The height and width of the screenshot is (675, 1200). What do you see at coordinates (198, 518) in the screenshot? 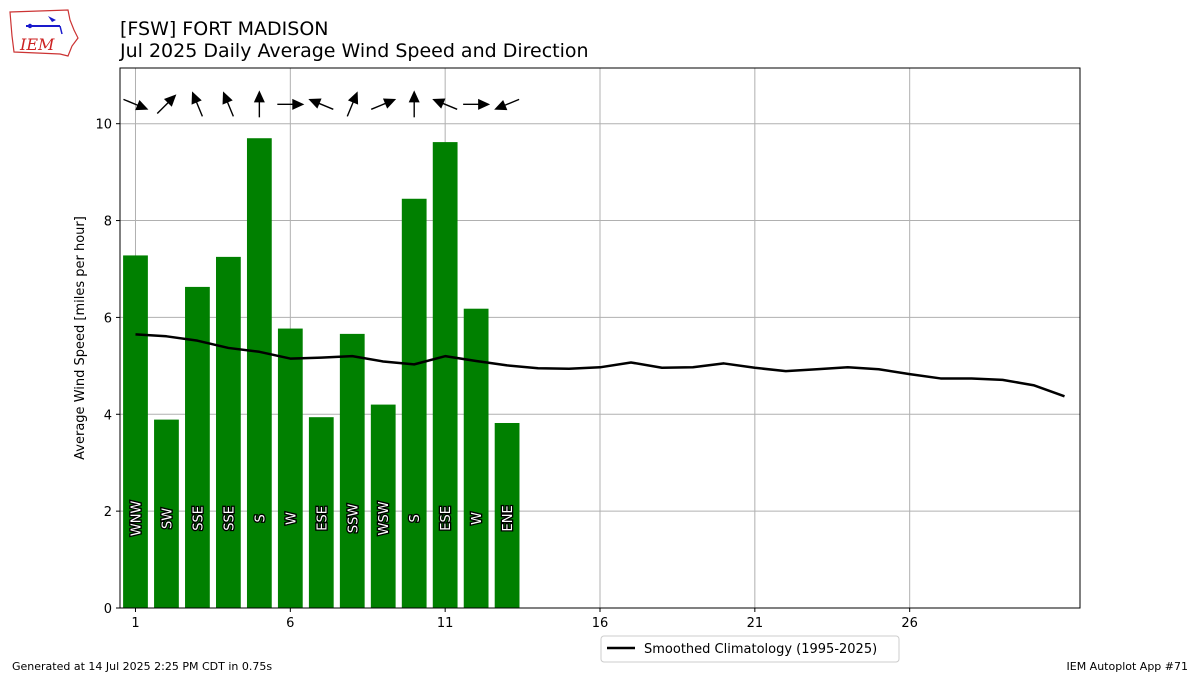
I see `direction-label-day-3: SSE` at bounding box center [198, 518].